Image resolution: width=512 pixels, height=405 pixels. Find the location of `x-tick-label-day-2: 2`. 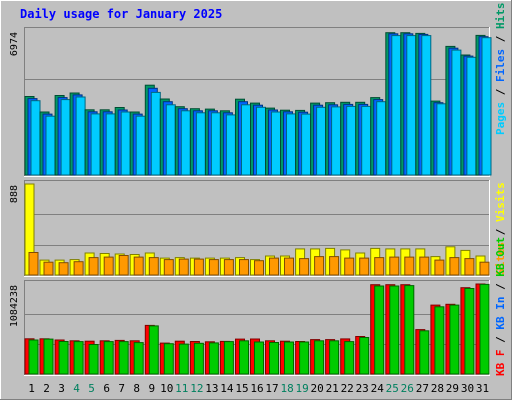

x-tick-label-day-2: 2 is located at coordinates (46, 388).